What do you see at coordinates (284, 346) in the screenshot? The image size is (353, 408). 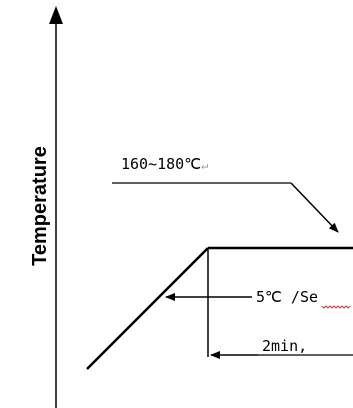 I see `hold-time-label: 2min,` at bounding box center [284, 346].